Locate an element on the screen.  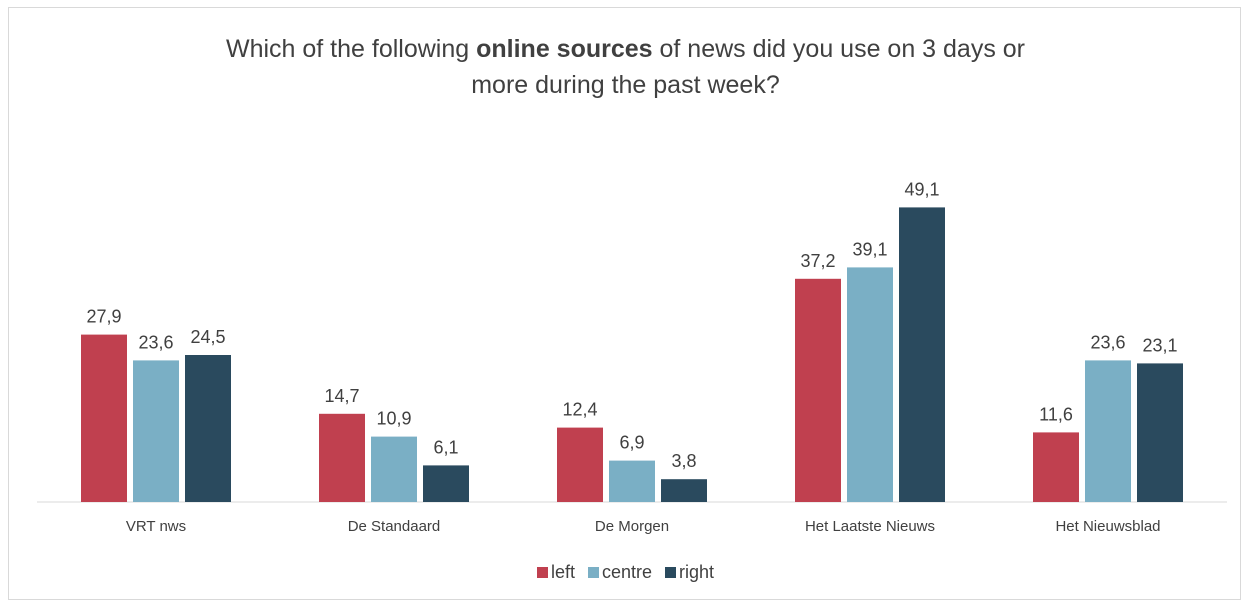
data-label-right-1: 6,1 is located at coordinates (445, 447).